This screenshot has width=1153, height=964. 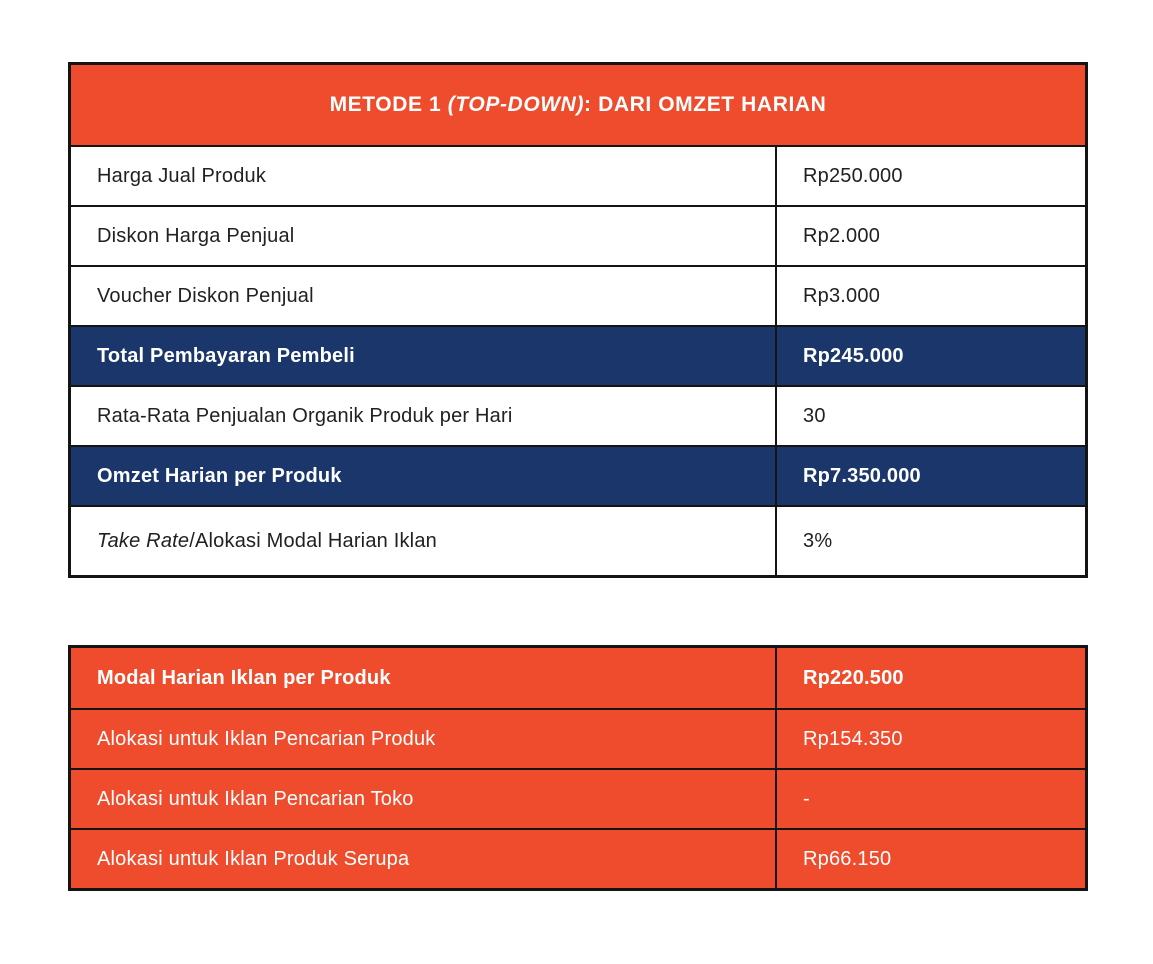 What do you see at coordinates (930, 416) in the screenshot?
I see `row-value: 30` at bounding box center [930, 416].